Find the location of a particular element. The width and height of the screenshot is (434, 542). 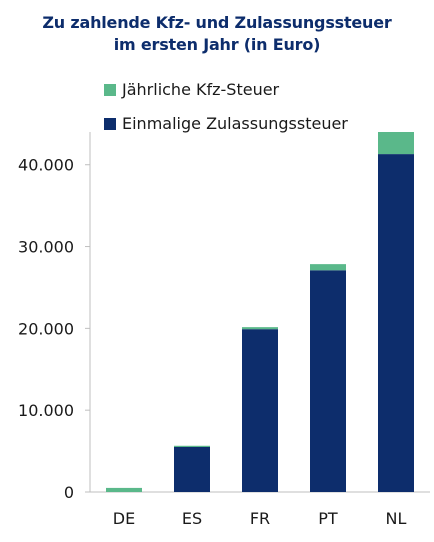

x-tick-label: NL is located at coordinates (396, 518).